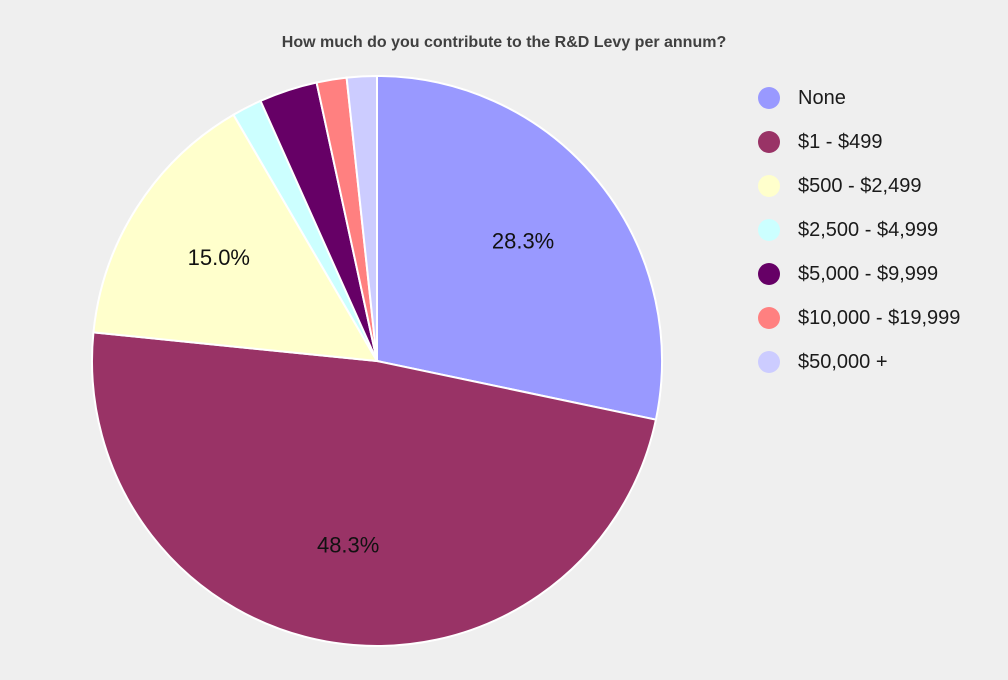  Describe the element at coordinates (348, 545) in the screenshot. I see `data-label-1-499: 48.3%` at that location.